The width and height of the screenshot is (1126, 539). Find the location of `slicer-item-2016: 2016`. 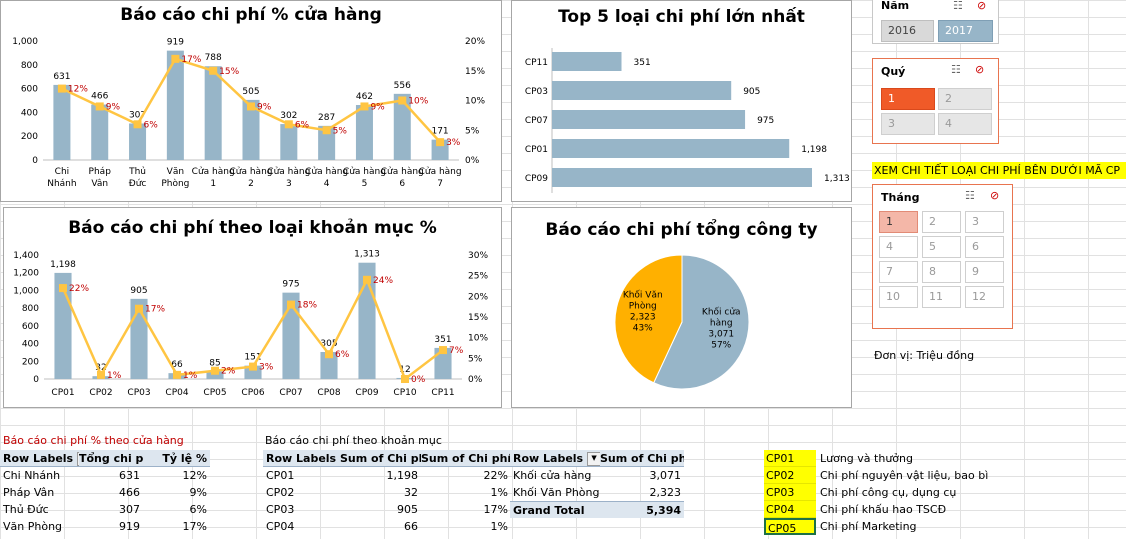

slicer-item-2016: 2016 is located at coordinates (907, 31).